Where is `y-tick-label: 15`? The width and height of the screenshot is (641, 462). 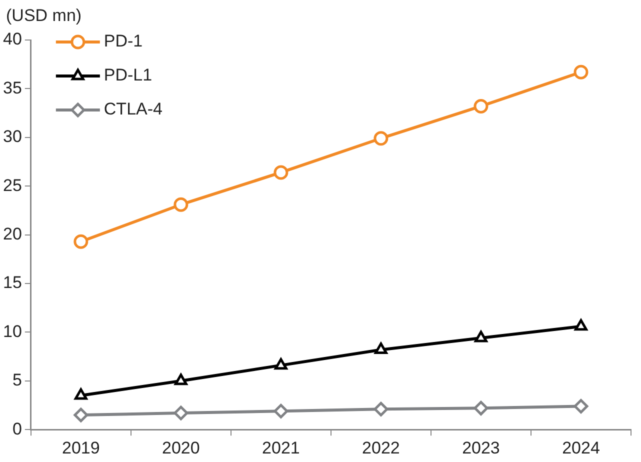
y-tick-label: 15 is located at coordinates (12, 282).